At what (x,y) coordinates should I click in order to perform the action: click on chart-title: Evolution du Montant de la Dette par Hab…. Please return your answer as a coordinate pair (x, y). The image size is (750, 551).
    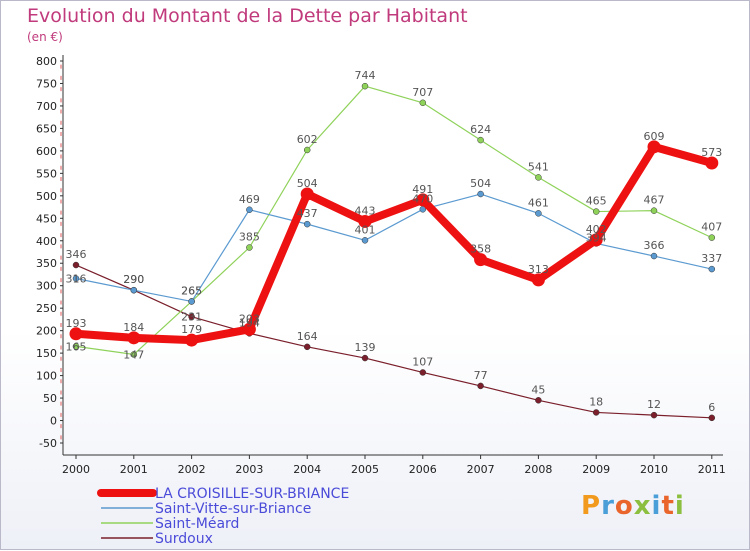
    Looking at the image, I should click on (247, 16).